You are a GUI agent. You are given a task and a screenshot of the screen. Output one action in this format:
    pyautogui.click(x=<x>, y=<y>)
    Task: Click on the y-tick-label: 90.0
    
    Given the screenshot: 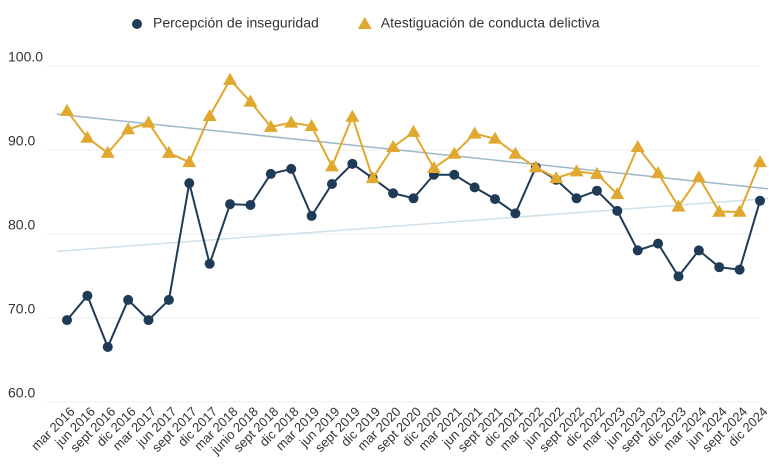 What is the action you would take?
    pyautogui.click(x=21, y=141)
    